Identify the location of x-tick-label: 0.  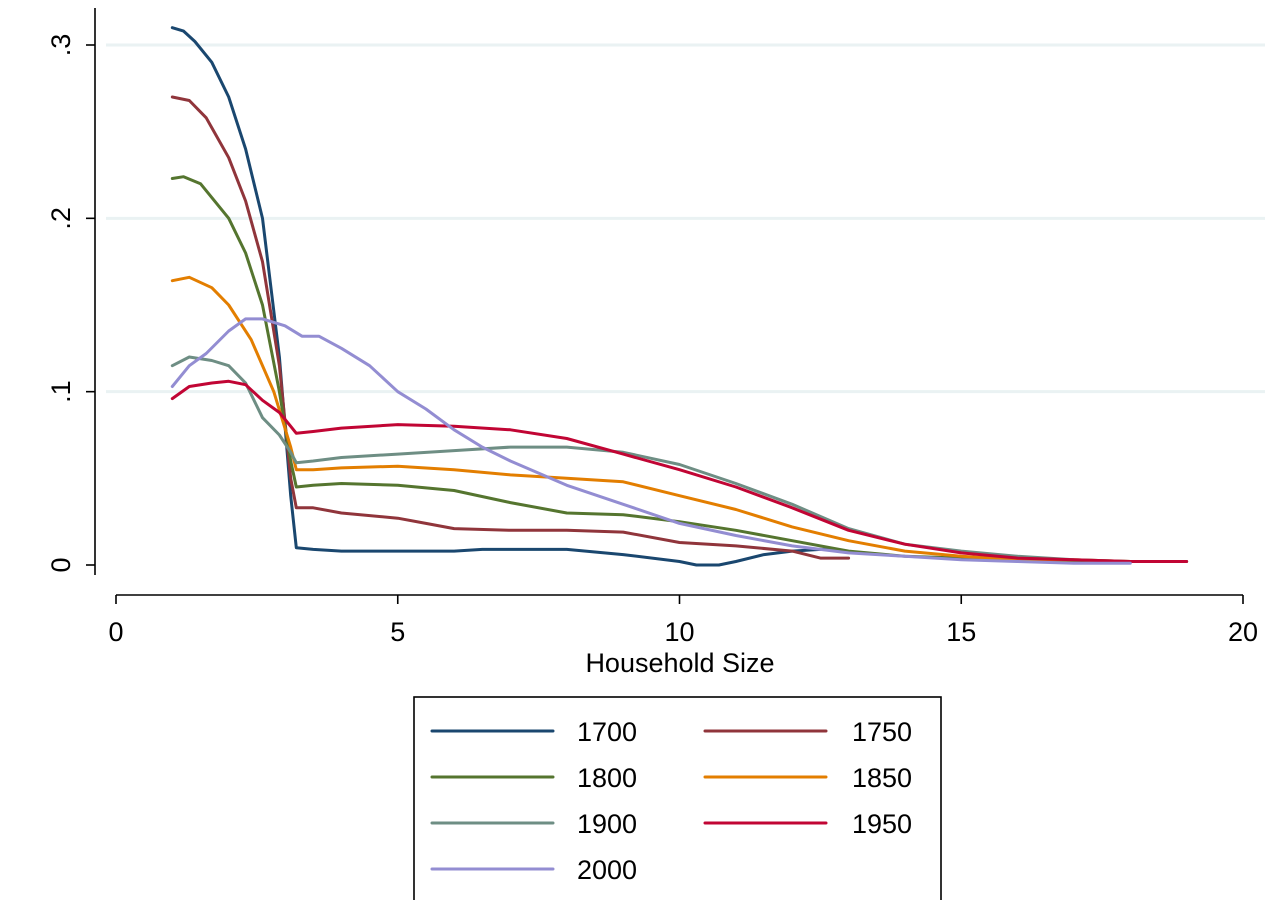
(115, 632).